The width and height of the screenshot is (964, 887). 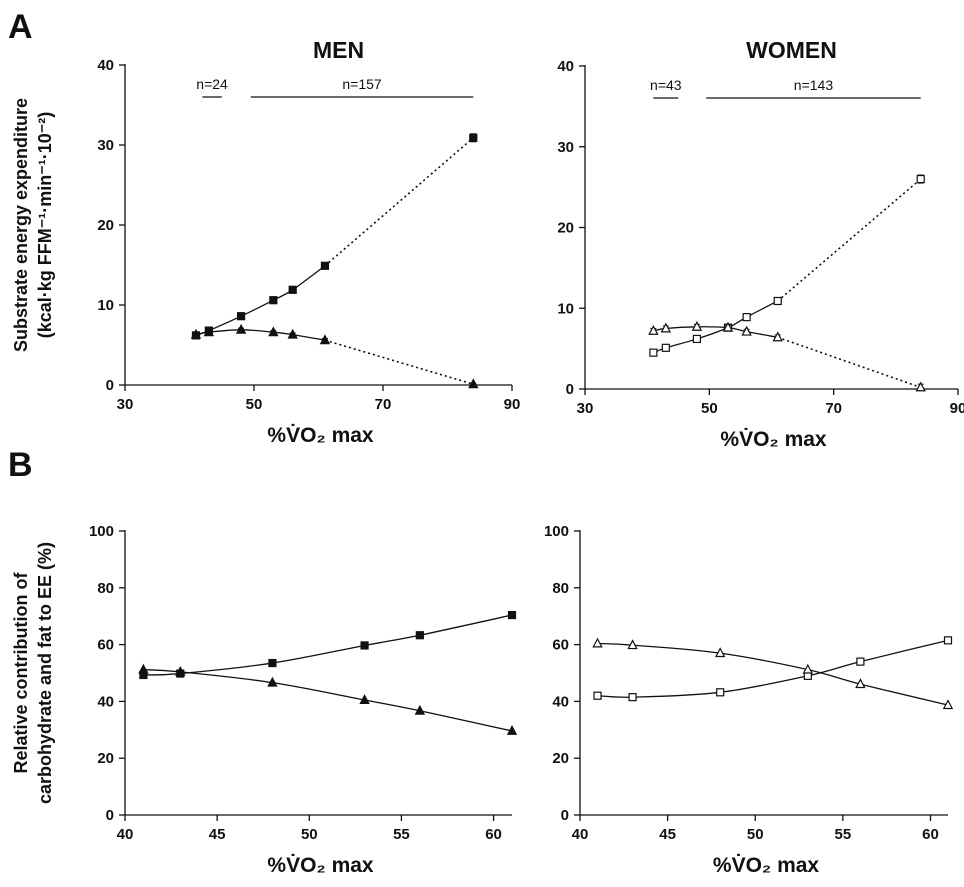 What do you see at coordinates (105, 305) in the screenshot?
I see `y-tick-label: 10` at bounding box center [105, 305].